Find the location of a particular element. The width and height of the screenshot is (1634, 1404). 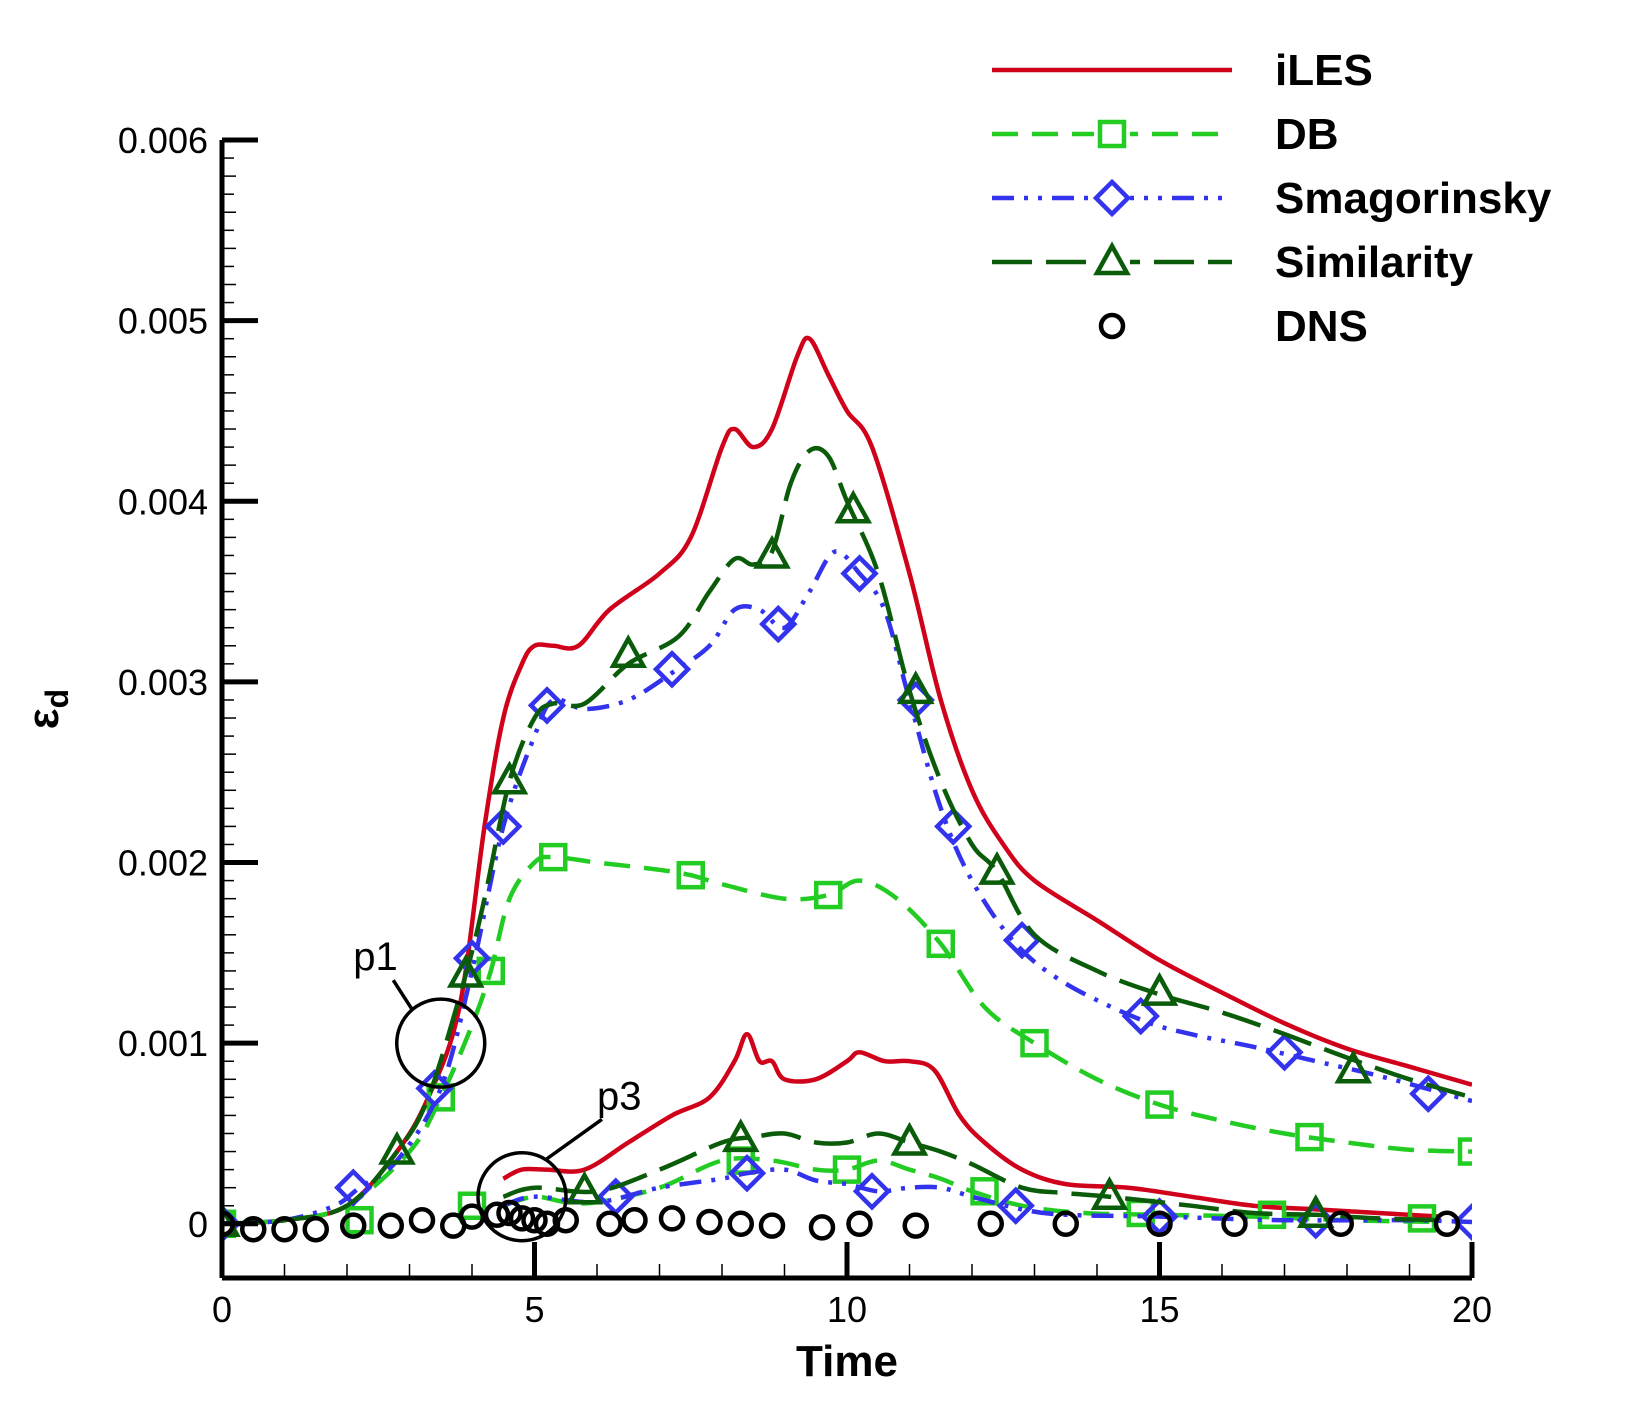

legend-label: DNS is located at coordinates (1321, 326).